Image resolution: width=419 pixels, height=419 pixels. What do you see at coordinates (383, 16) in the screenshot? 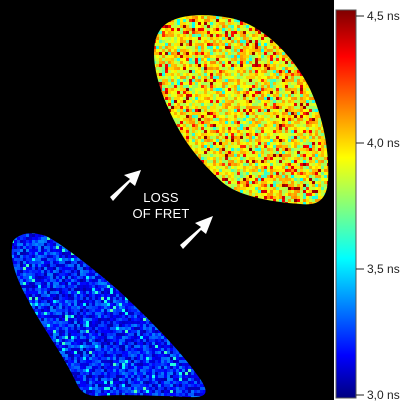
I see `colorbar-tick-label: 4,5 ns` at bounding box center [383, 16].